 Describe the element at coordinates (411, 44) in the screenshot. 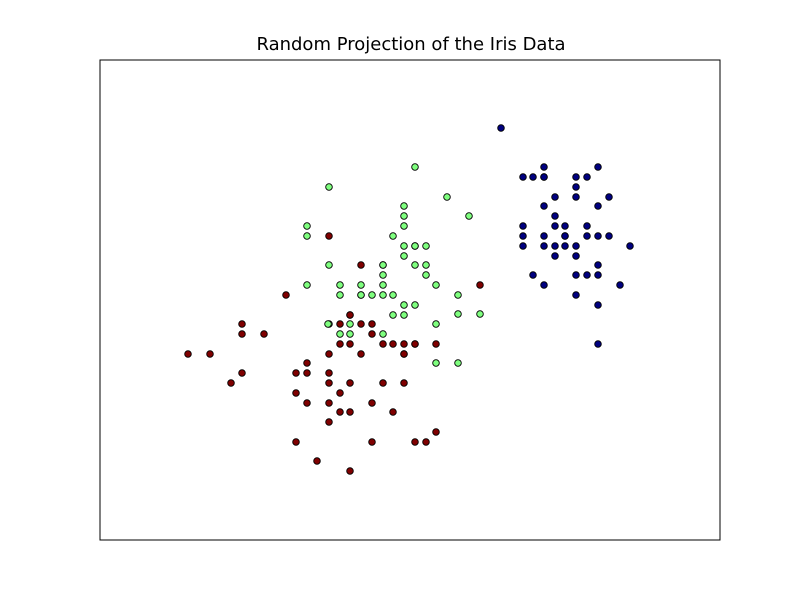

I see `chart-title: Random Projection of the Iris Data` at that location.